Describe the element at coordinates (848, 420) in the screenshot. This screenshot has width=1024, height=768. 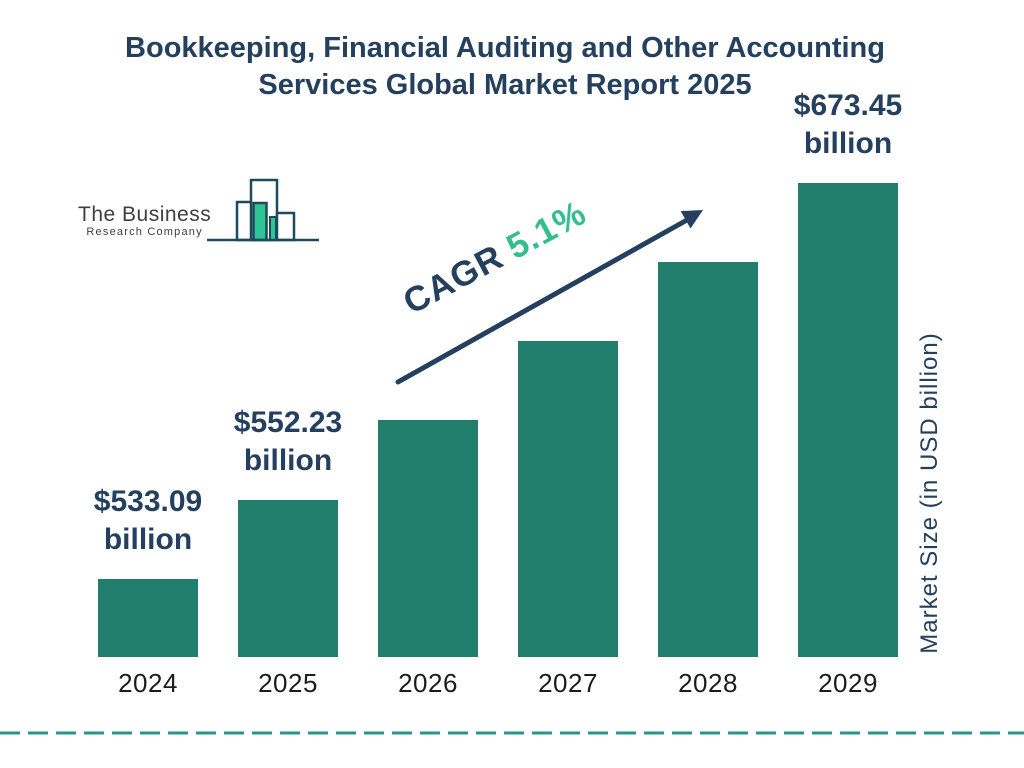
I see `bar-2029` at that location.